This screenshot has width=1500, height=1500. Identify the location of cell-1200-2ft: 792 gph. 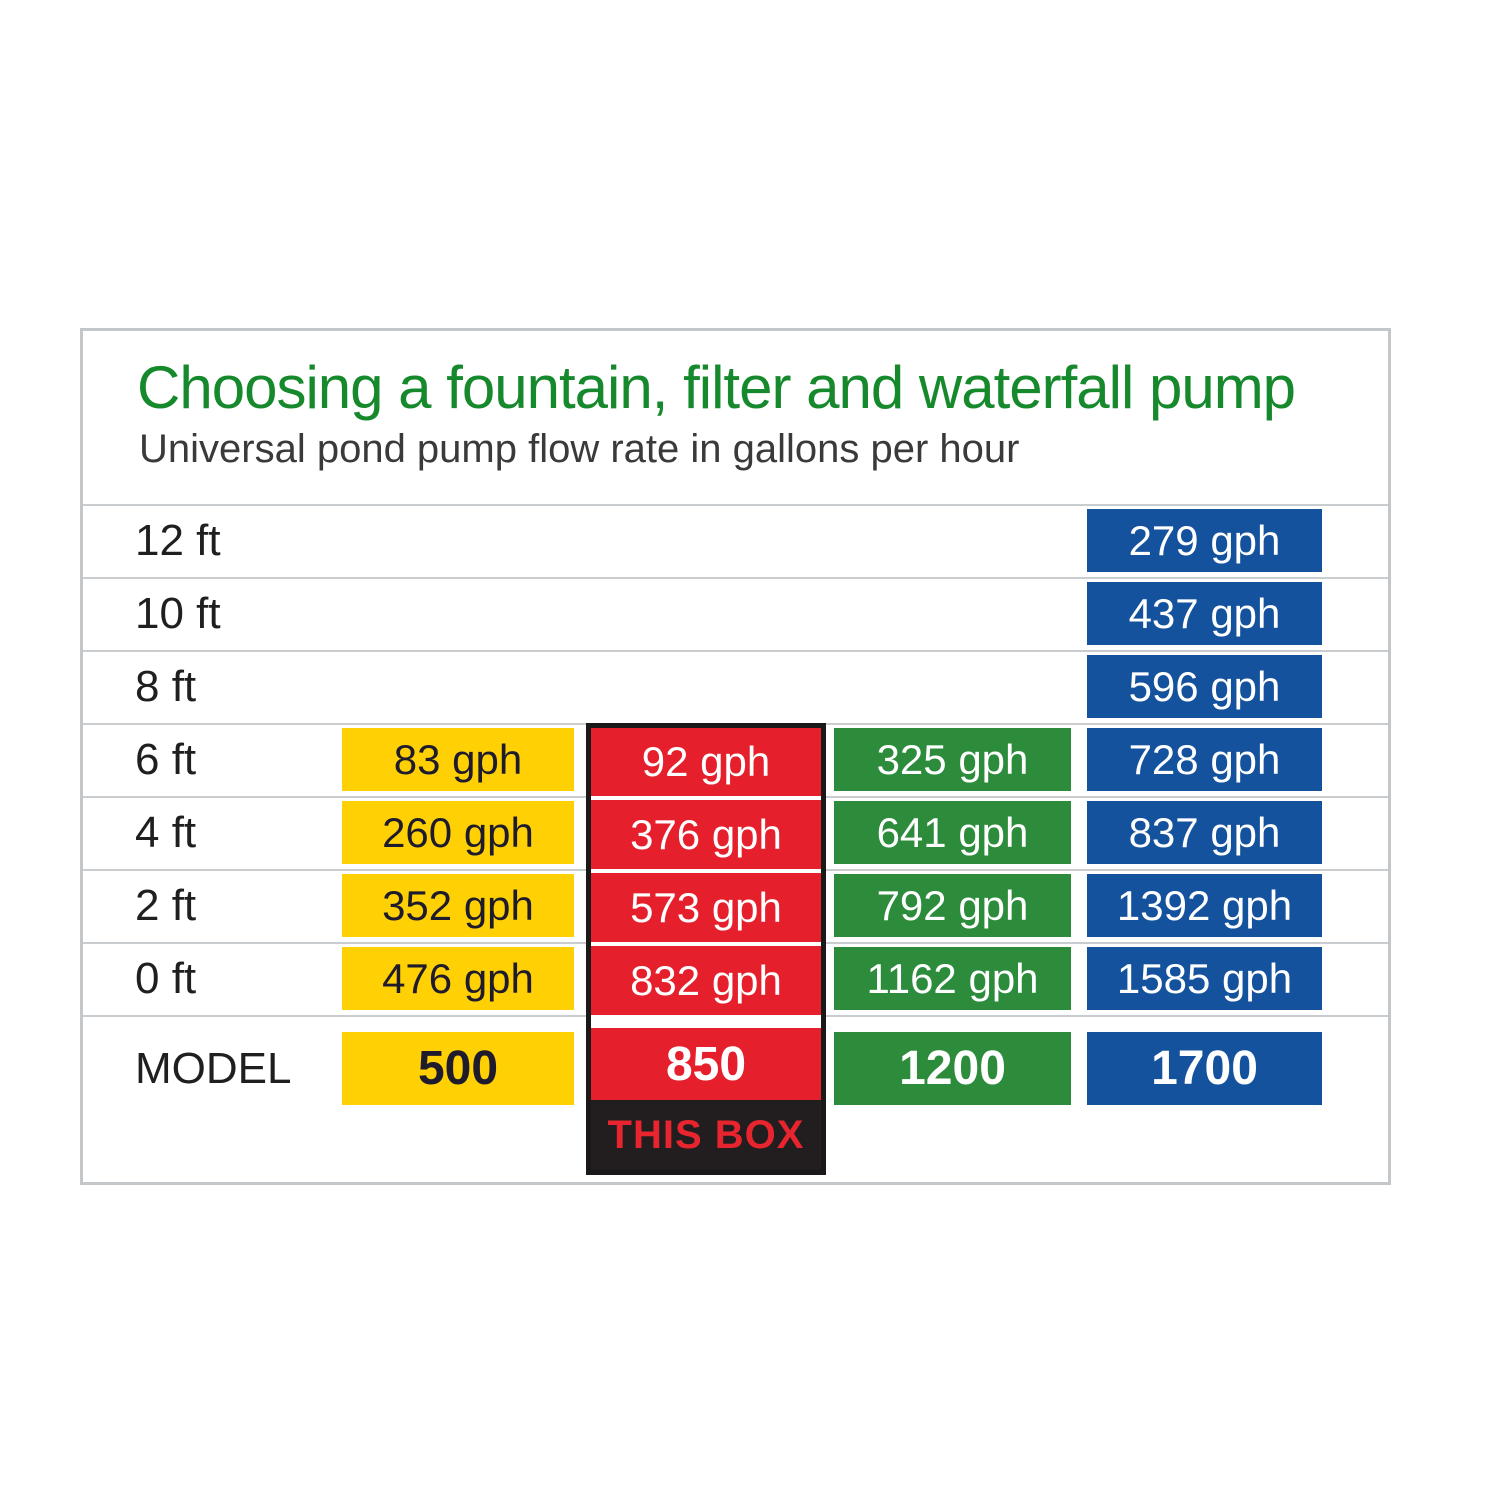
(952, 905).